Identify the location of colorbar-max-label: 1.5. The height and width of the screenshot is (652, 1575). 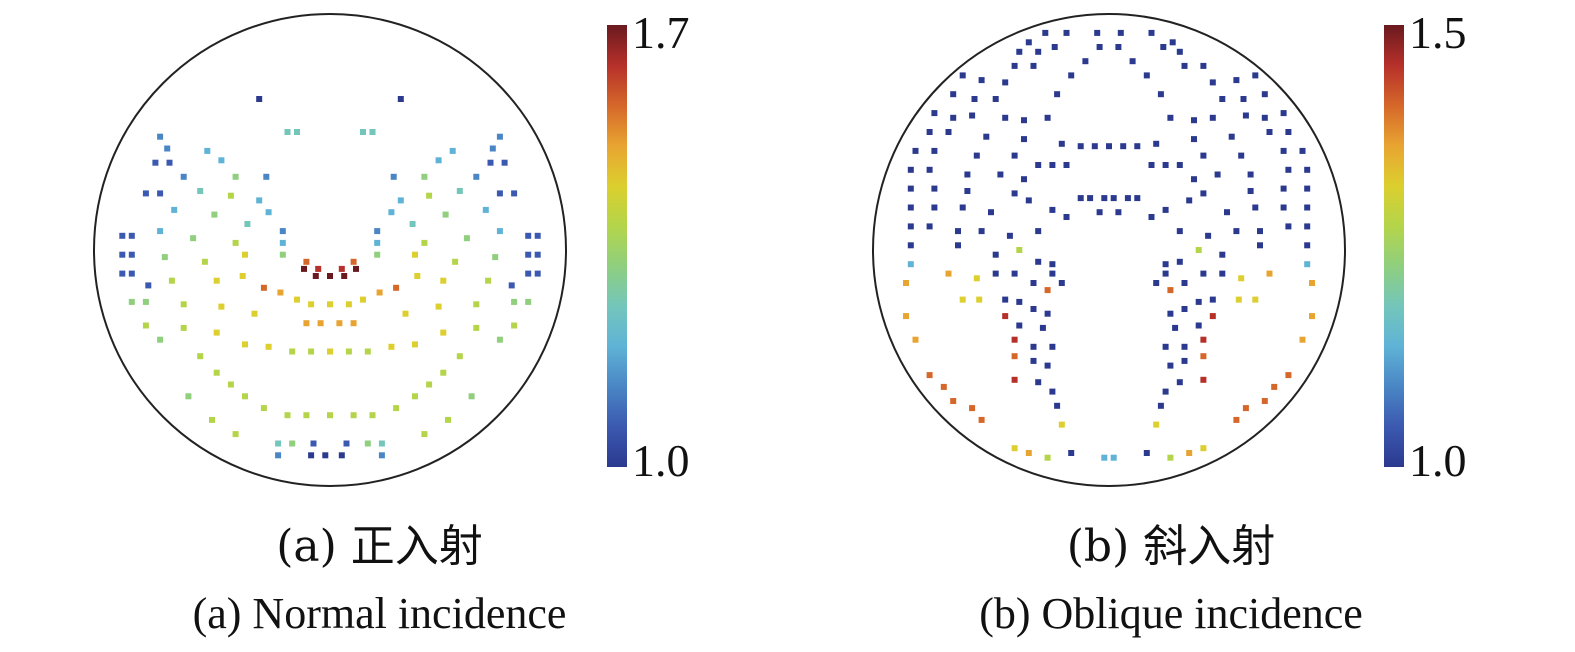
(1438, 32).